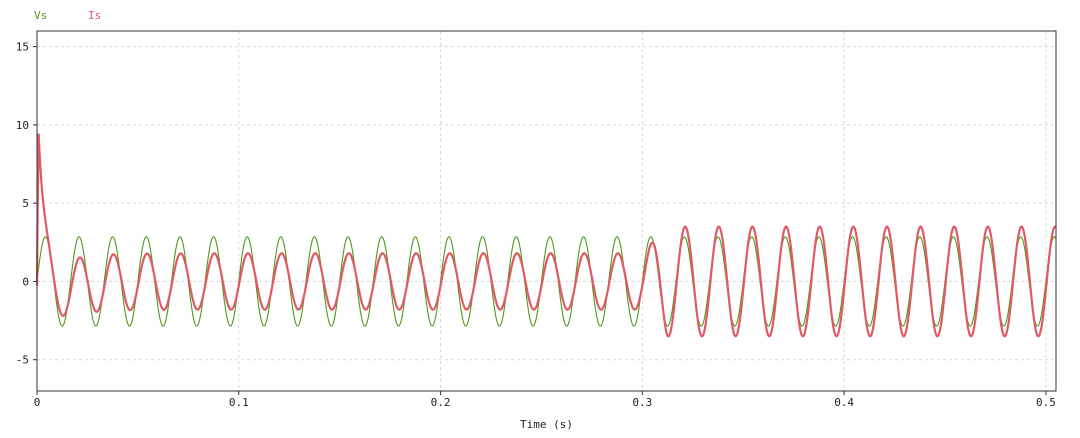 The image size is (1080, 438). Describe the element at coordinates (95, 15) in the screenshot. I see `legend-is: Is` at that location.